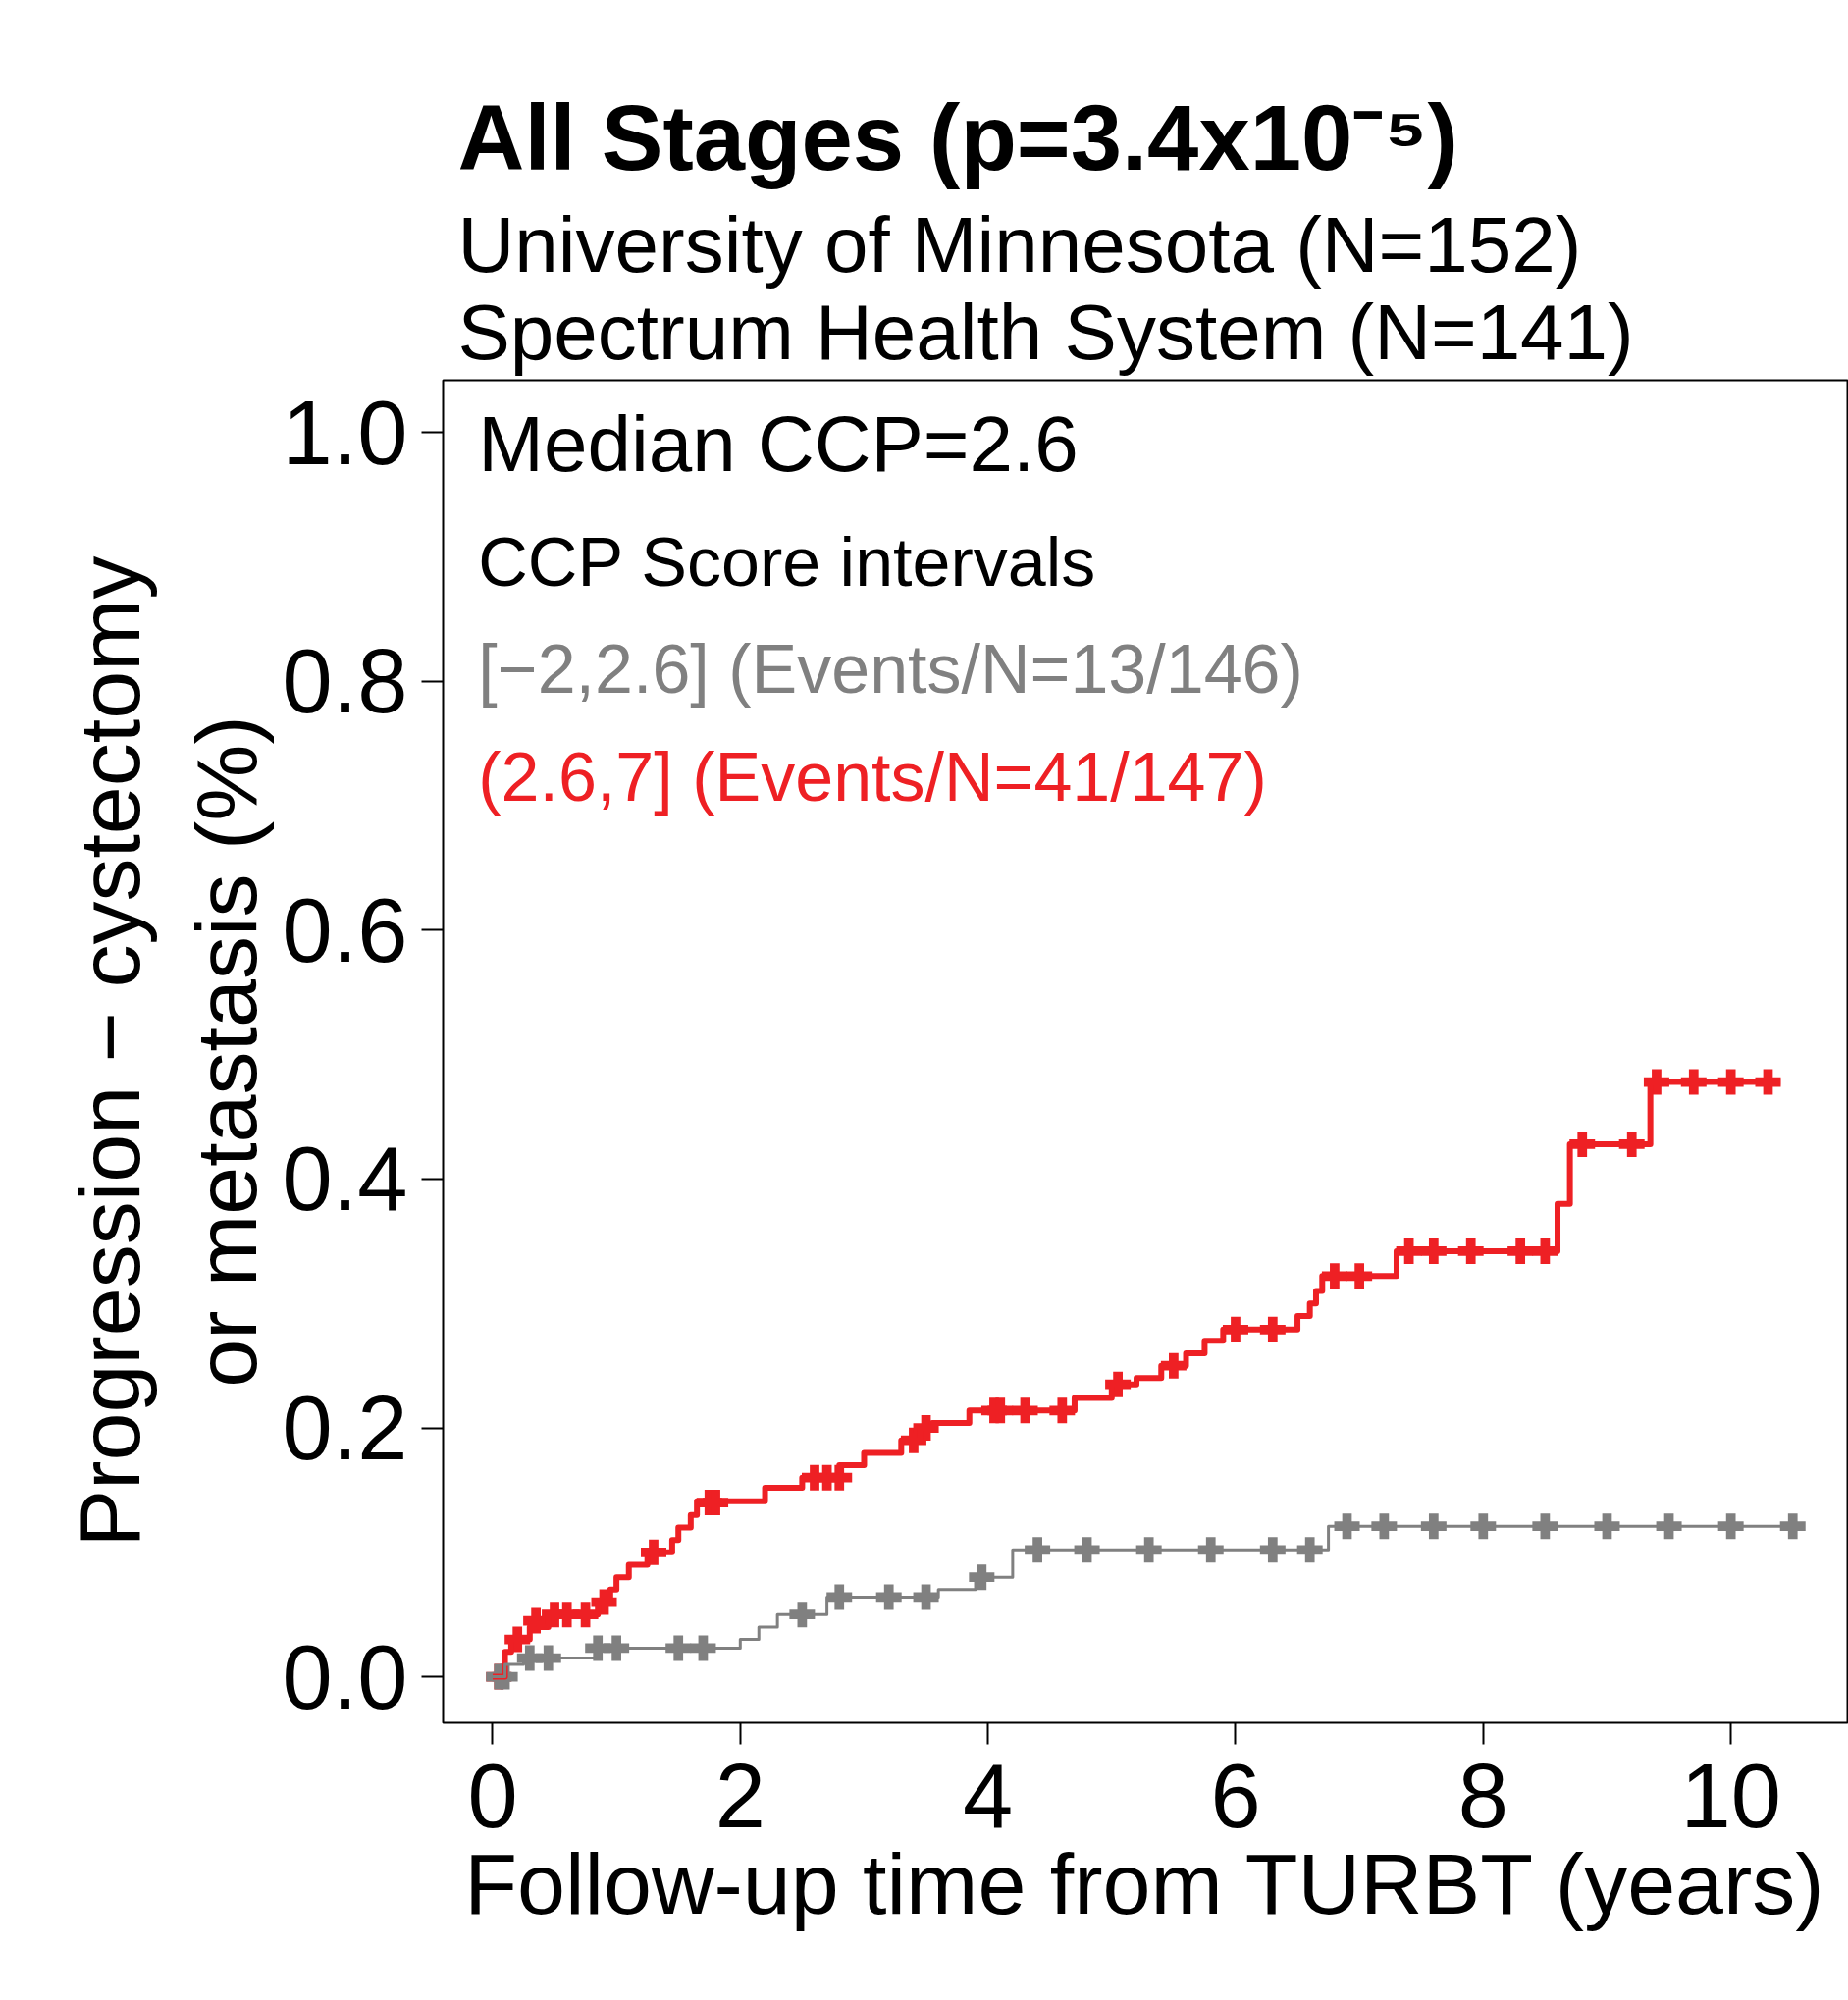 Image resolution: width=1848 pixels, height=2000 pixels. What do you see at coordinates (345, 681) in the screenshot?
I see `y-tick-label: 0.8` at bounding box center [345, 681].